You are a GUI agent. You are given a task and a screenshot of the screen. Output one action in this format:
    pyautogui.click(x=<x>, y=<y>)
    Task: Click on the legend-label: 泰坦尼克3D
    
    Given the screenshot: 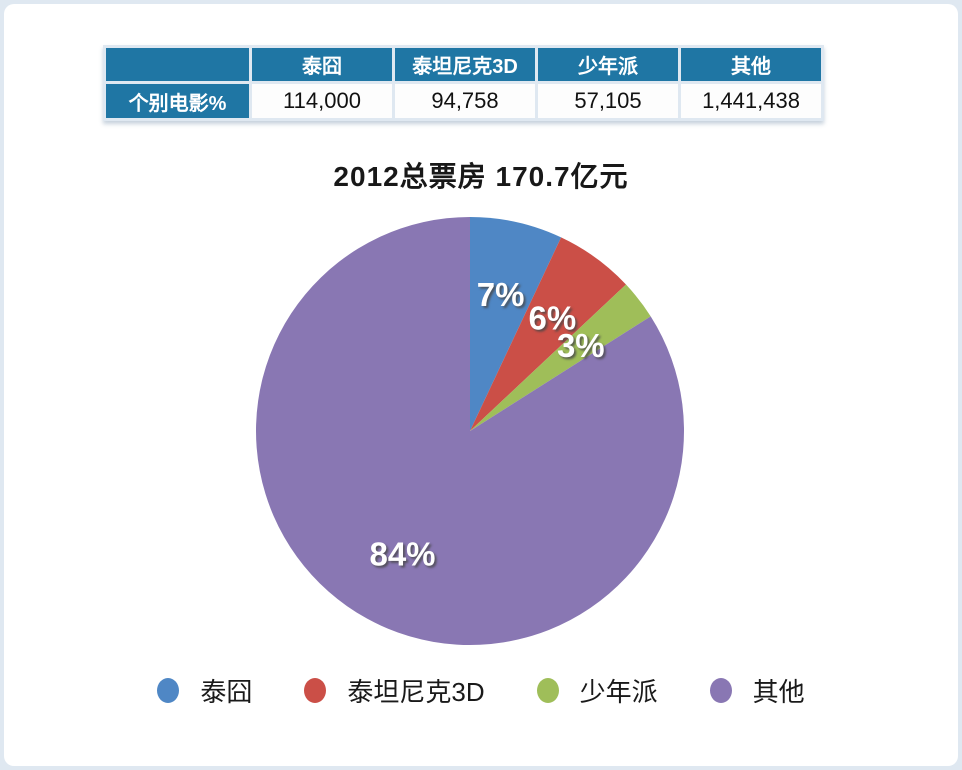 What is the action you would take?
    pyautogui.click(x=416, y=692)
    